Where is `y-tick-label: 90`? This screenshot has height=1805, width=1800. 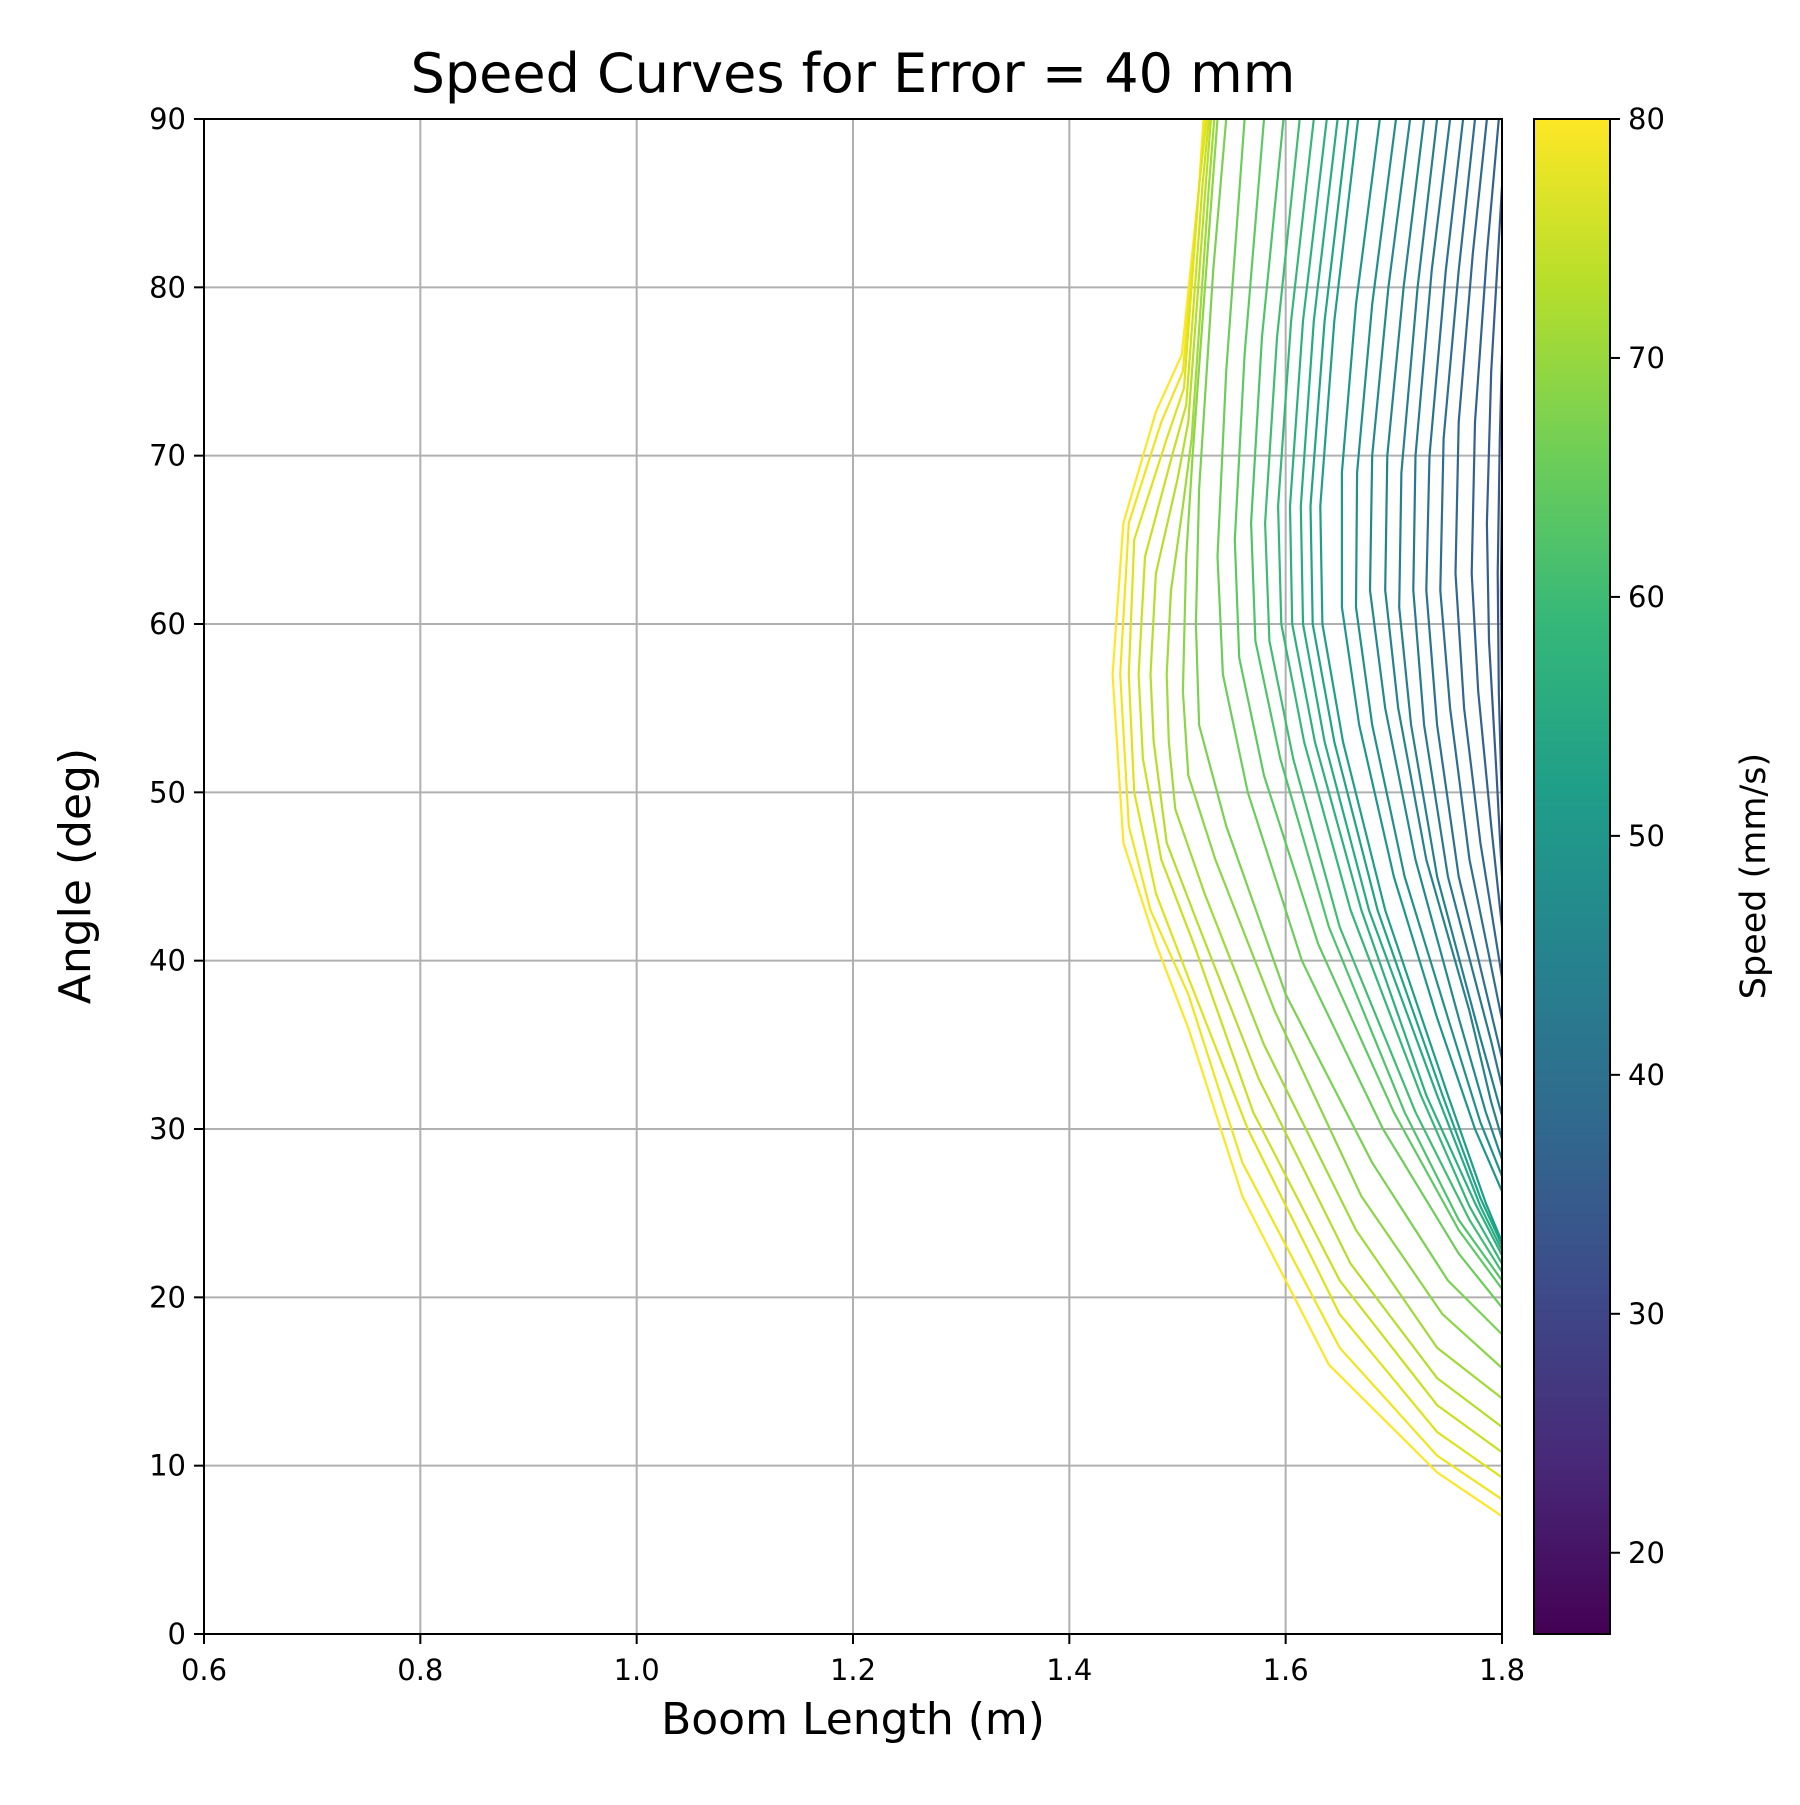 y-tick-label: 90 is located at coordinates (167, 119).